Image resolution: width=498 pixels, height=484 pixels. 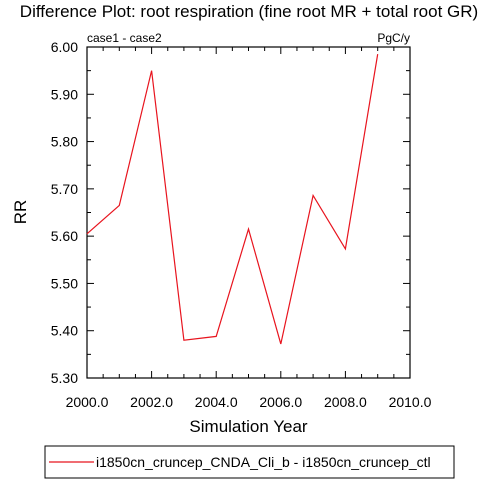 What do you see at coordinates (64, 283) in the screenshot?
I see `y-tick-label: 5.50` at bounding box center [64, 283].